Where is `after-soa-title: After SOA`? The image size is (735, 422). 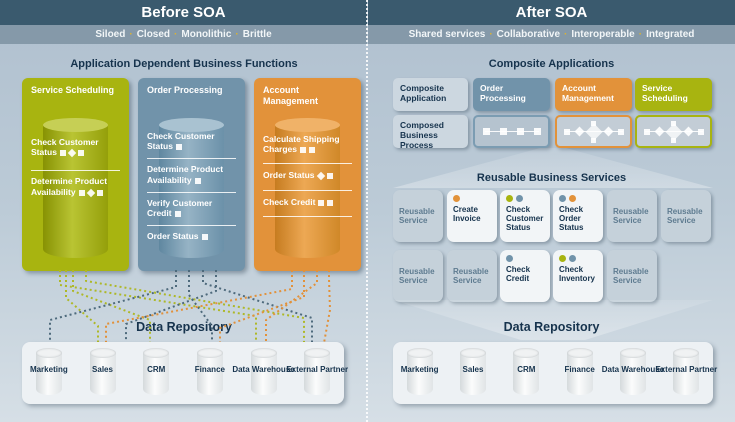
after-soa-title: After SOA is located at coordinates (551, 12).